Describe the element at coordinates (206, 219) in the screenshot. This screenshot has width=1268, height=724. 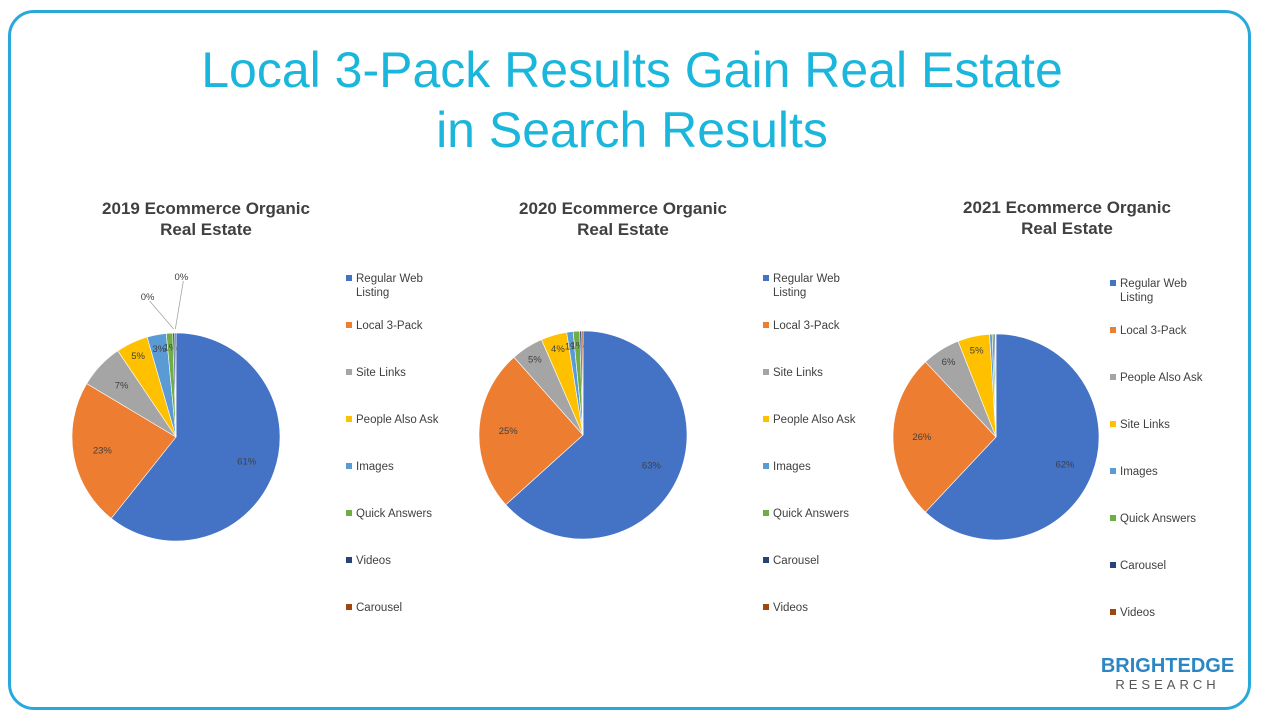
I see `chart-title: 2019 Ecommerce Organic Real Estate` at that location.